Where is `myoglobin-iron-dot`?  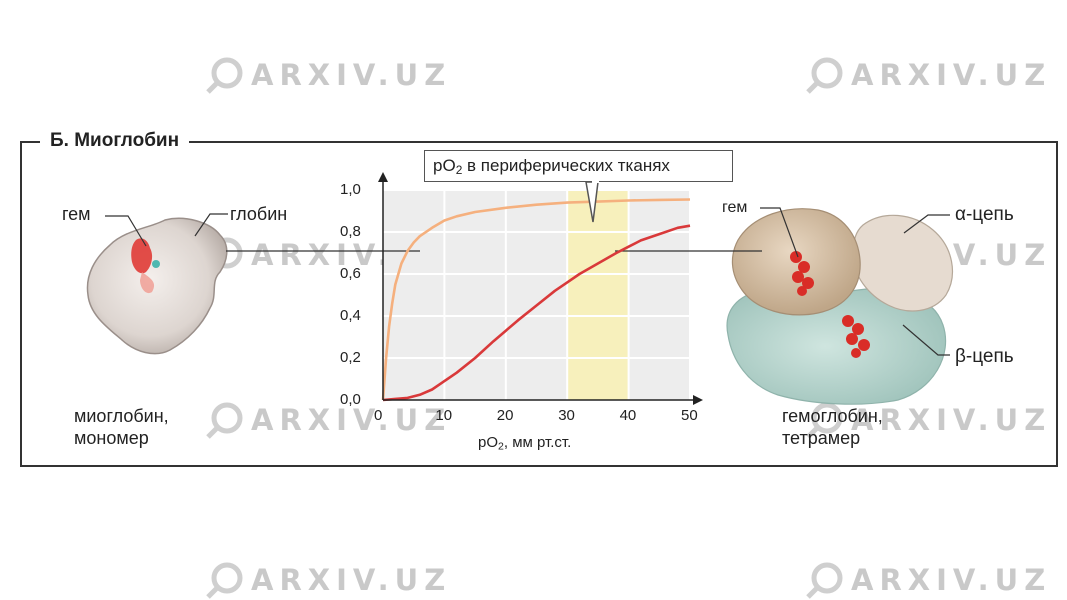
myoglobin-iron-dot is located at coordinates (156, 264).